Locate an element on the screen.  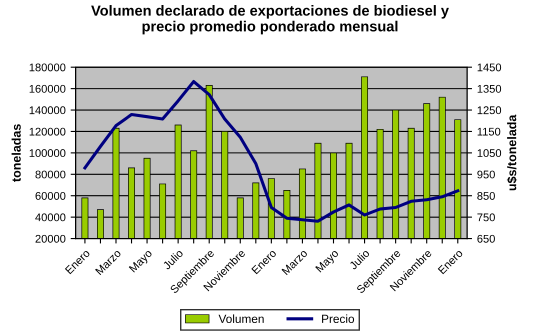
y2-tick-label: 750 is located at coordinates (486, 217).